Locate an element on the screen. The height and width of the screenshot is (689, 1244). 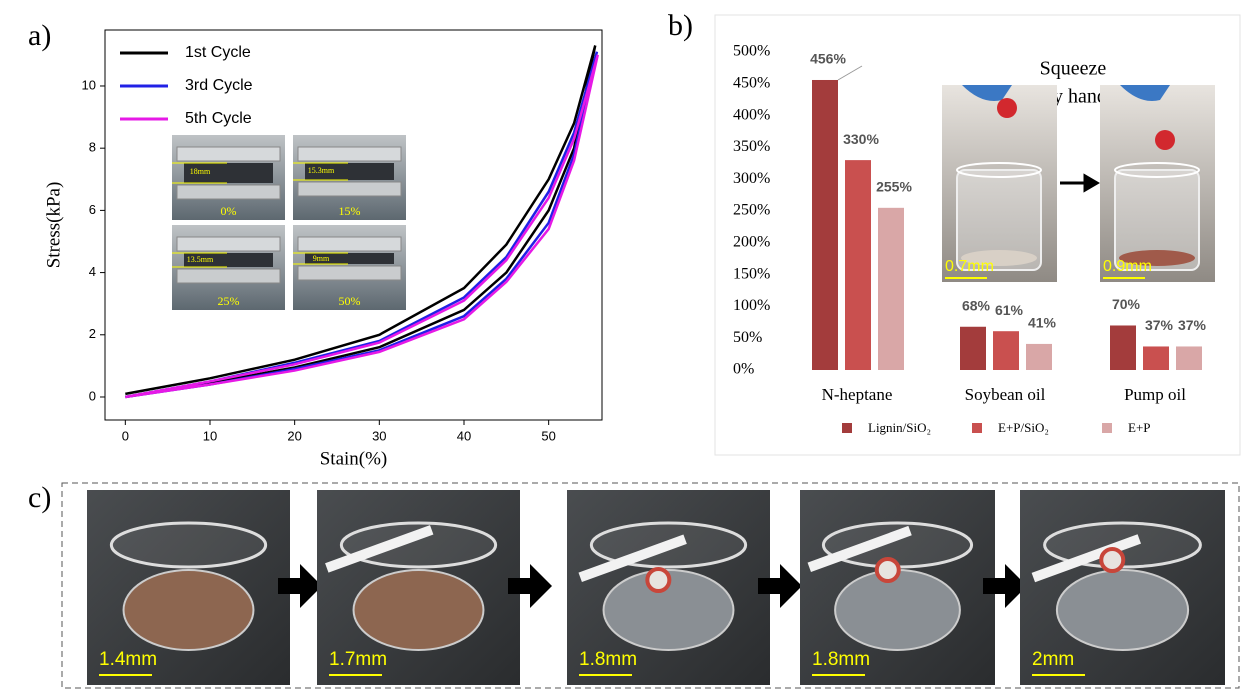
x-tick-label: 50 is located at coordinates (548, 435).